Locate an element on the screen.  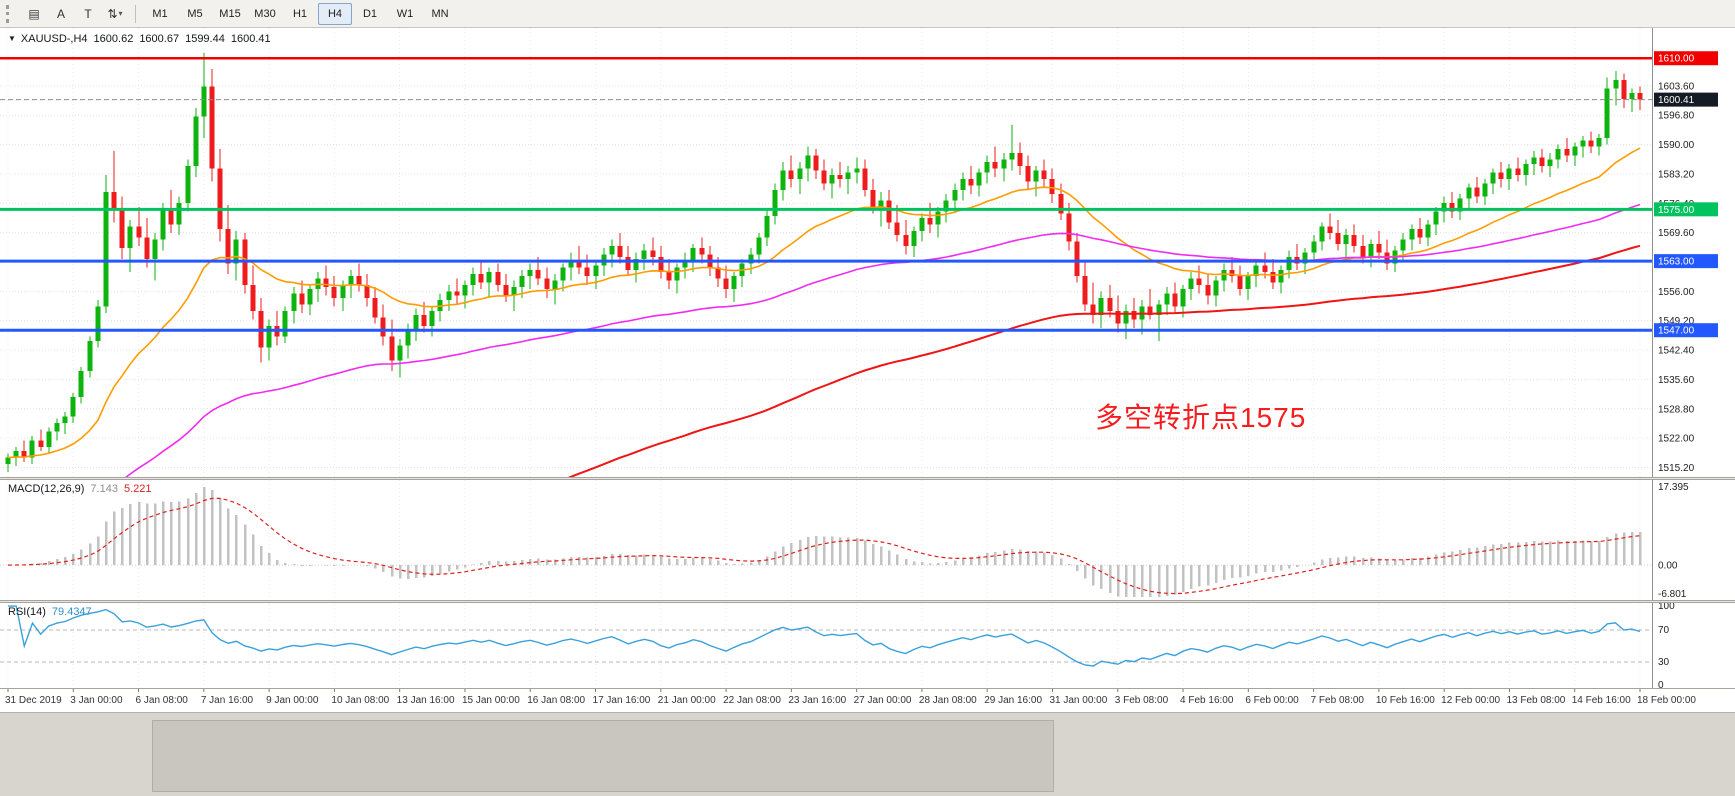
price-badge-1547.00: 1547.00 is located at coordinates (1686, 330).